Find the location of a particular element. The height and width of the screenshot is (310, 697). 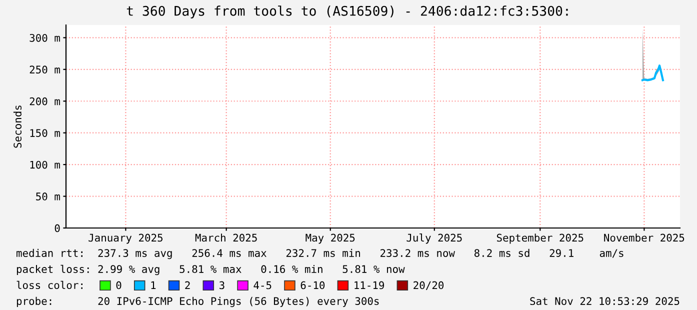

y-tick-label: 100 m is located at coordinates (45, 164).